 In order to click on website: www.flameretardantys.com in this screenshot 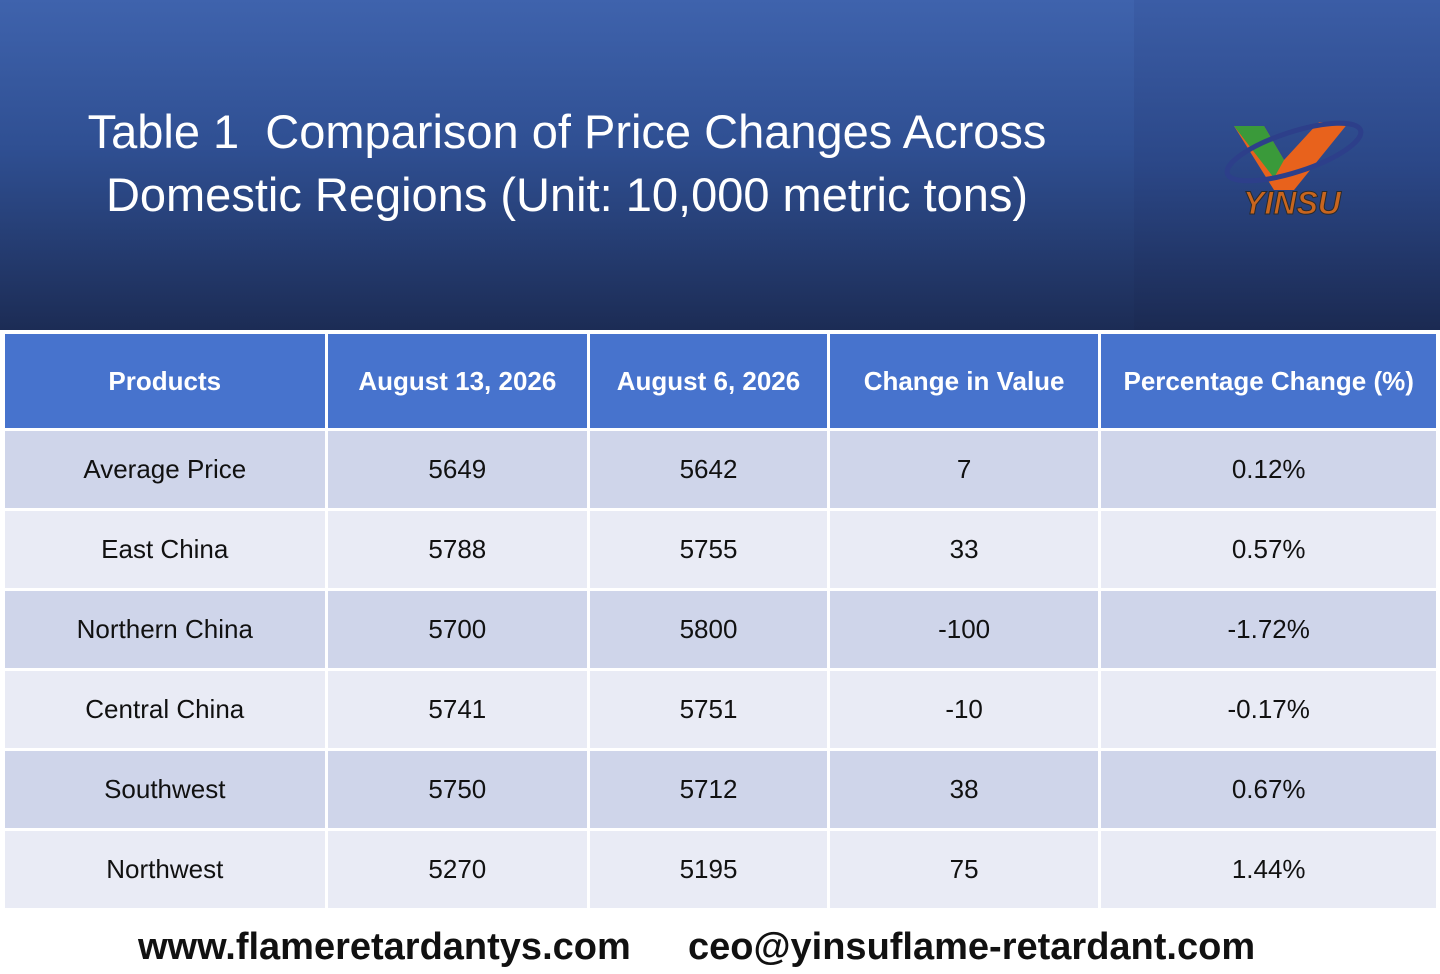, I will do `click(384, 947)`.